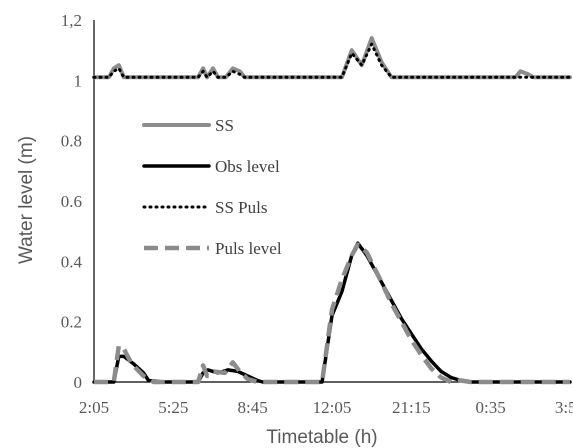 This screenshot has width=573, height=448. I want to click on y-tick-label: 0, so click(78, 382).